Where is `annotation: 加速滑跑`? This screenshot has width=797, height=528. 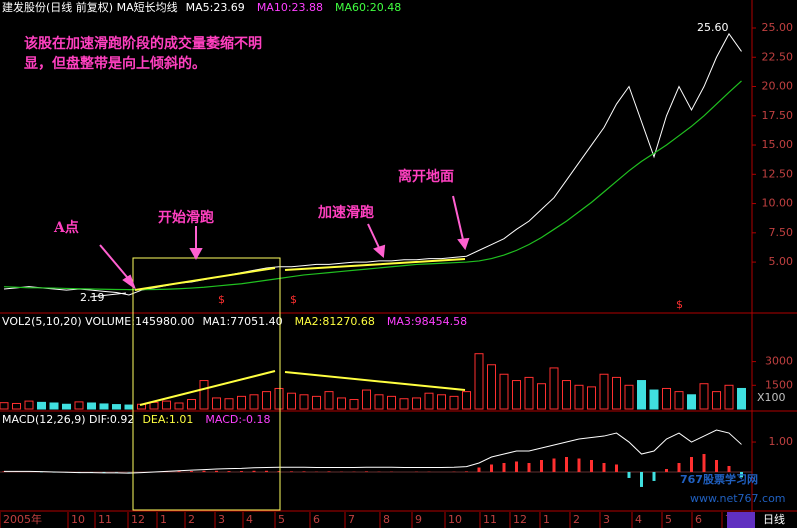
annotation: 加速滑跑 is located at coordinates (345, 212).